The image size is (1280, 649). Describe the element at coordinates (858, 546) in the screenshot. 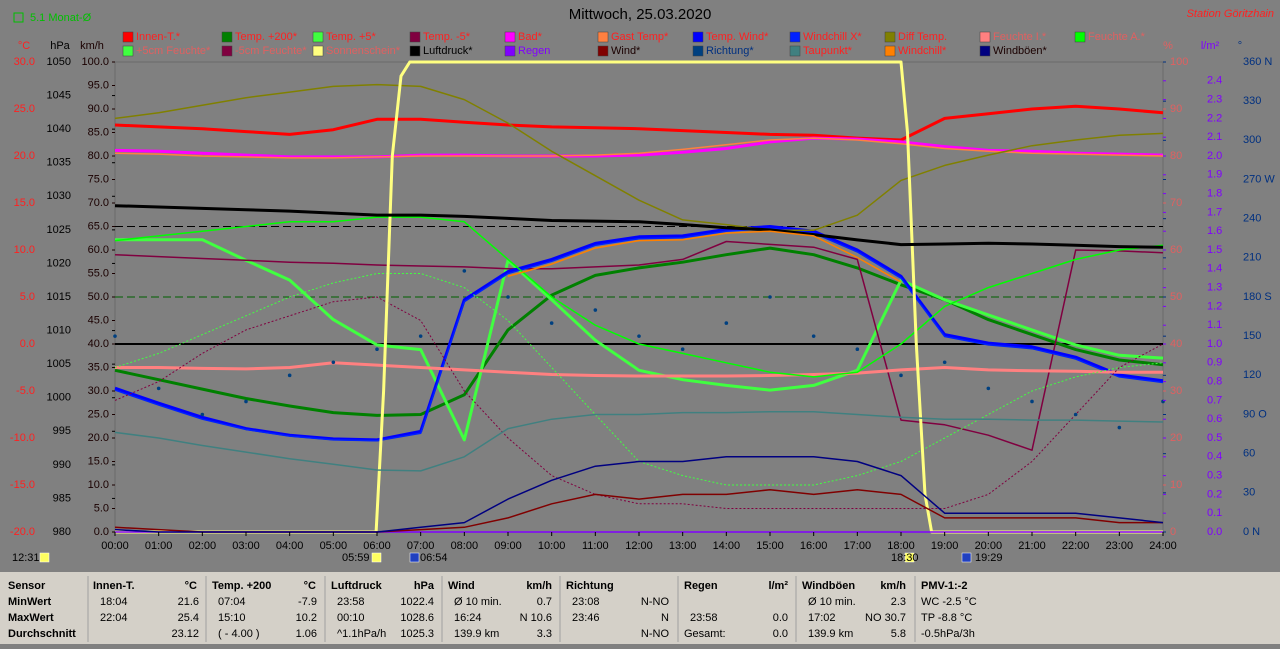

I see `x-tick-label: 17:00` at that location.